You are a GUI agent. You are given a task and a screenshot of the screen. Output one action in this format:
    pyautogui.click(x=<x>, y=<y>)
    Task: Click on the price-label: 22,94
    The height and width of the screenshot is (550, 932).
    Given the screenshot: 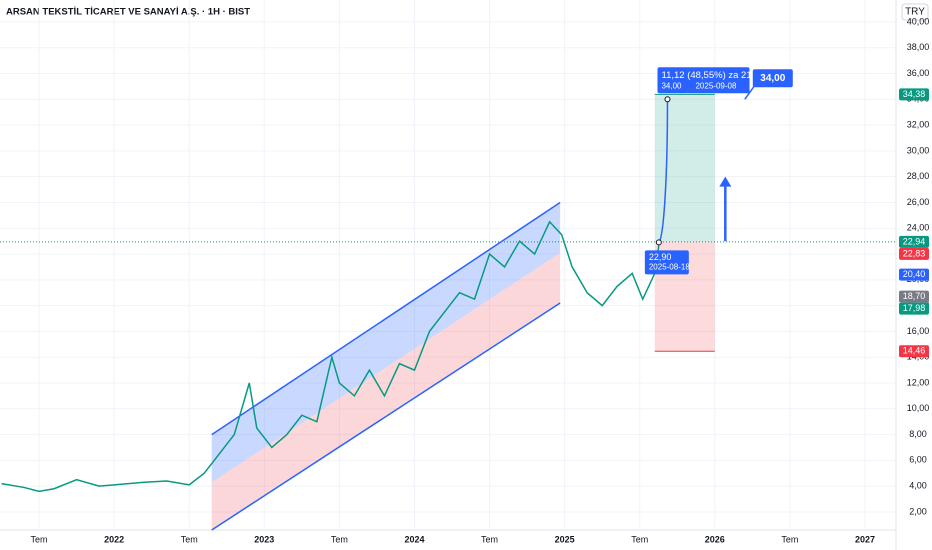 What is the action you would take?
    pyautogui.click(x=914, y=241)
    